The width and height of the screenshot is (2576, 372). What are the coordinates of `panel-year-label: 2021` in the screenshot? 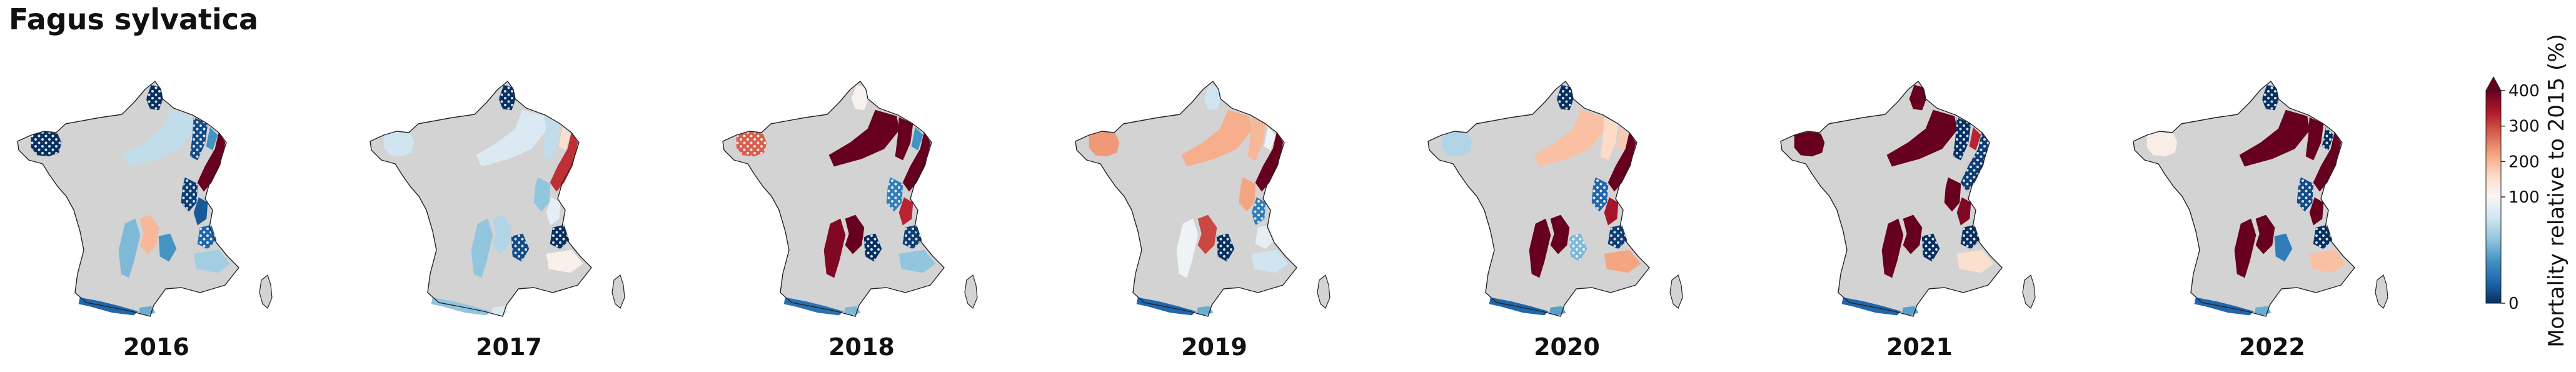 It's located at (1919, 347).